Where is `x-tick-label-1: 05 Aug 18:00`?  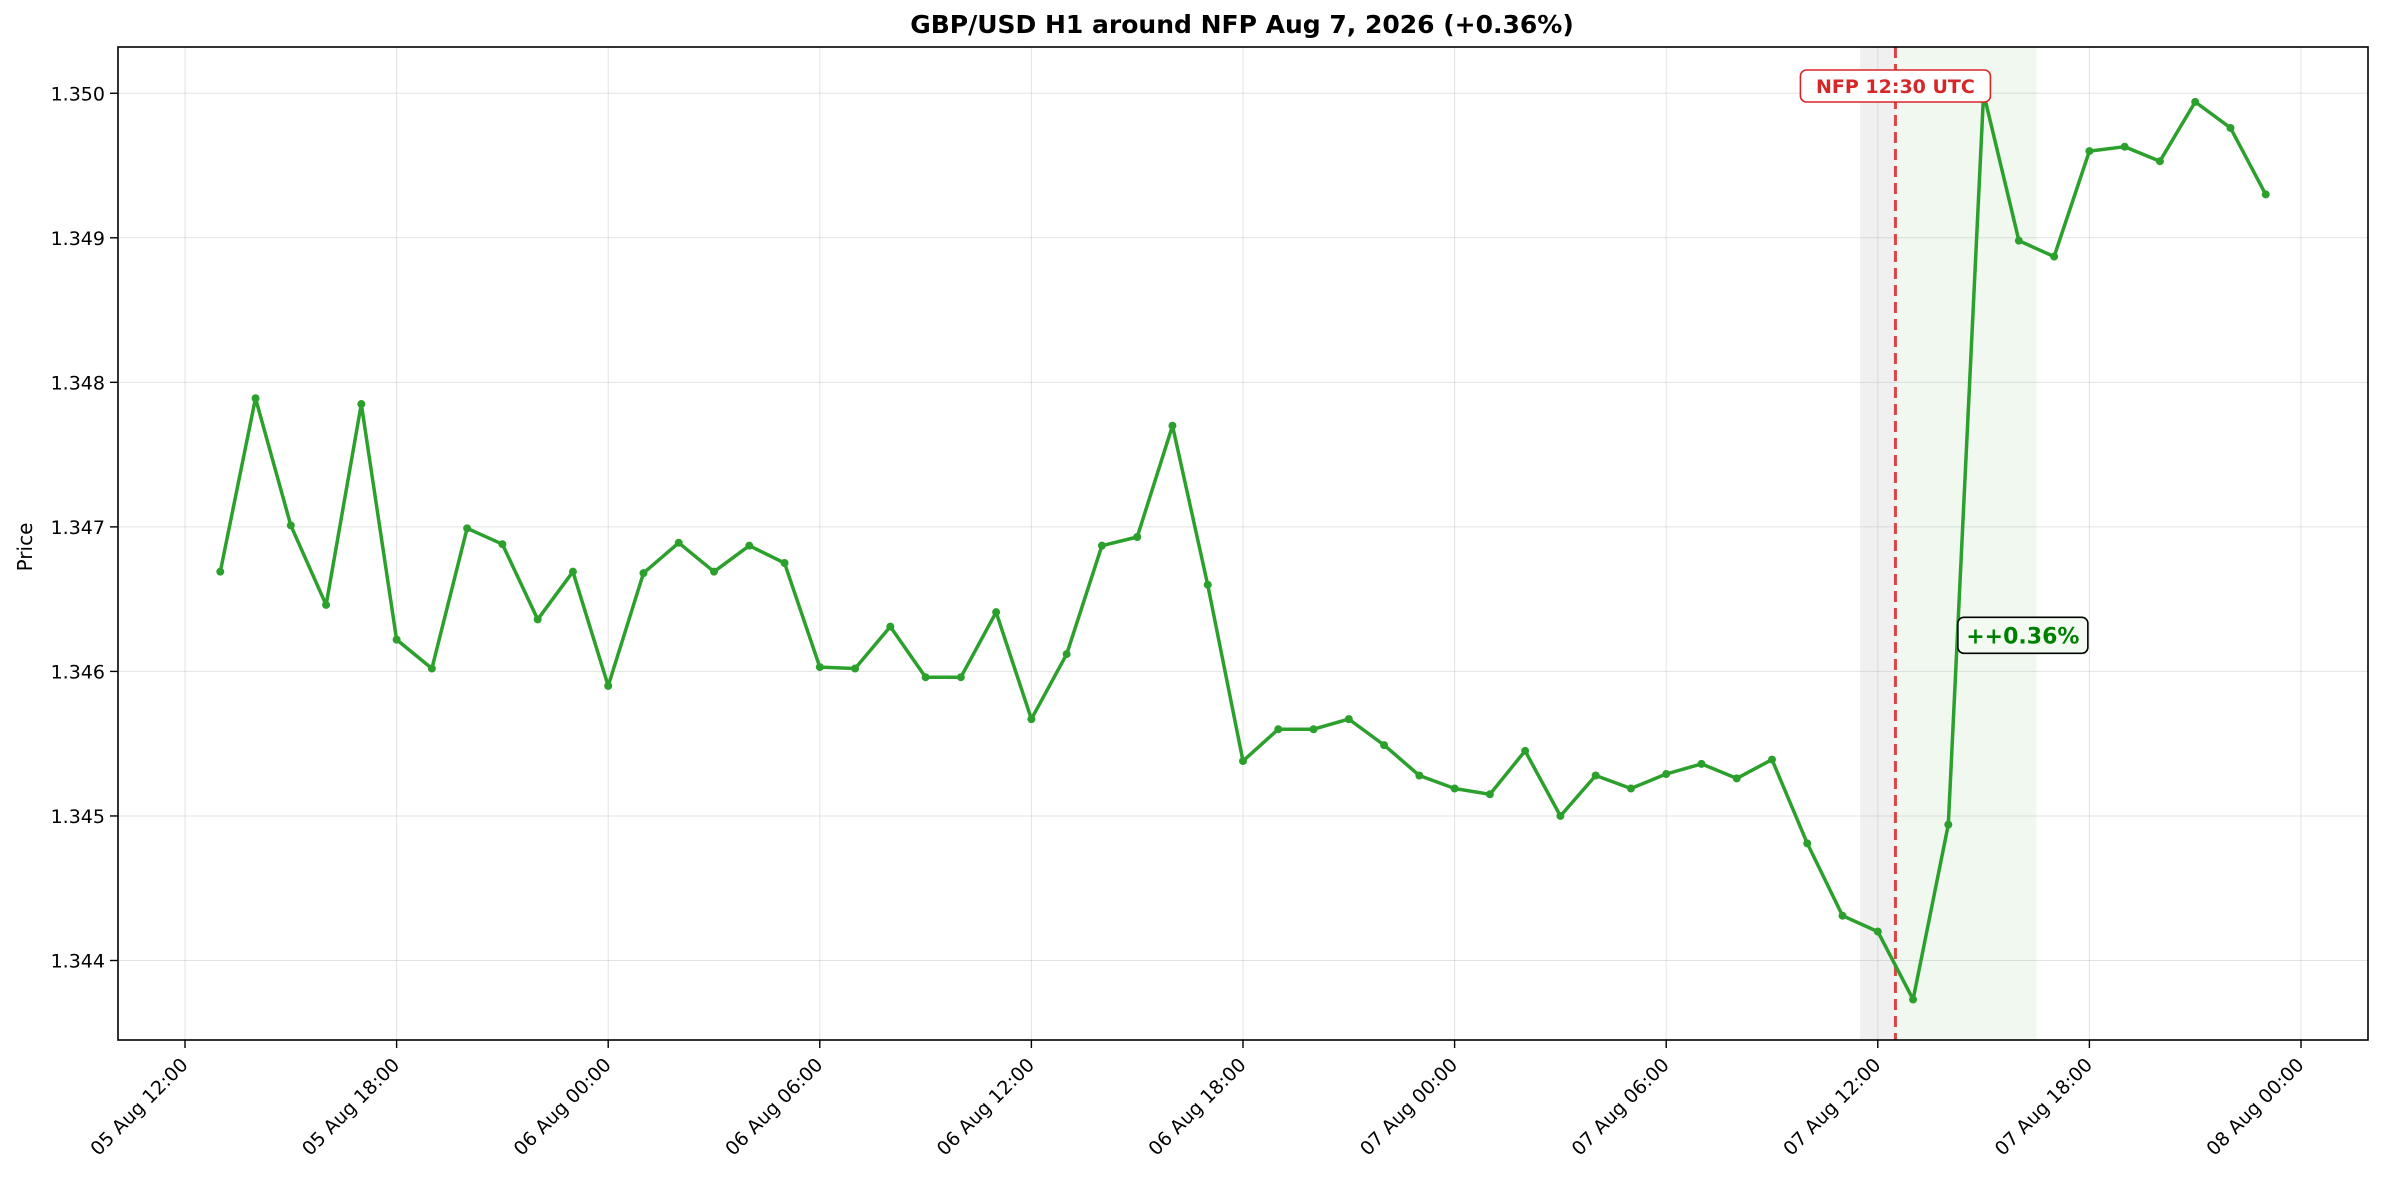
x-tick-label-1: 05 Aug 18:00 is located at coordinates (351, 1107).